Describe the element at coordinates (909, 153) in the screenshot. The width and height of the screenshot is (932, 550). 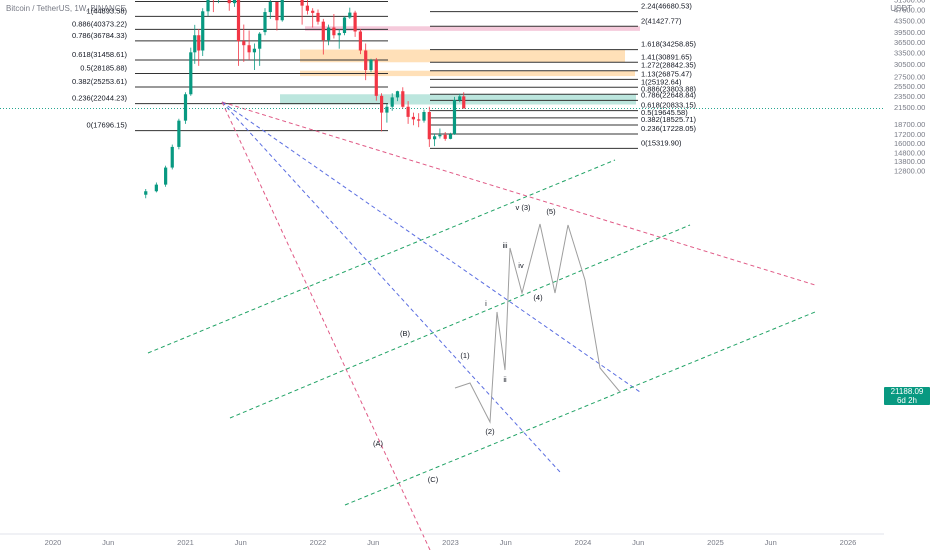
I see `y-tick-label: 14800.00` at that location.